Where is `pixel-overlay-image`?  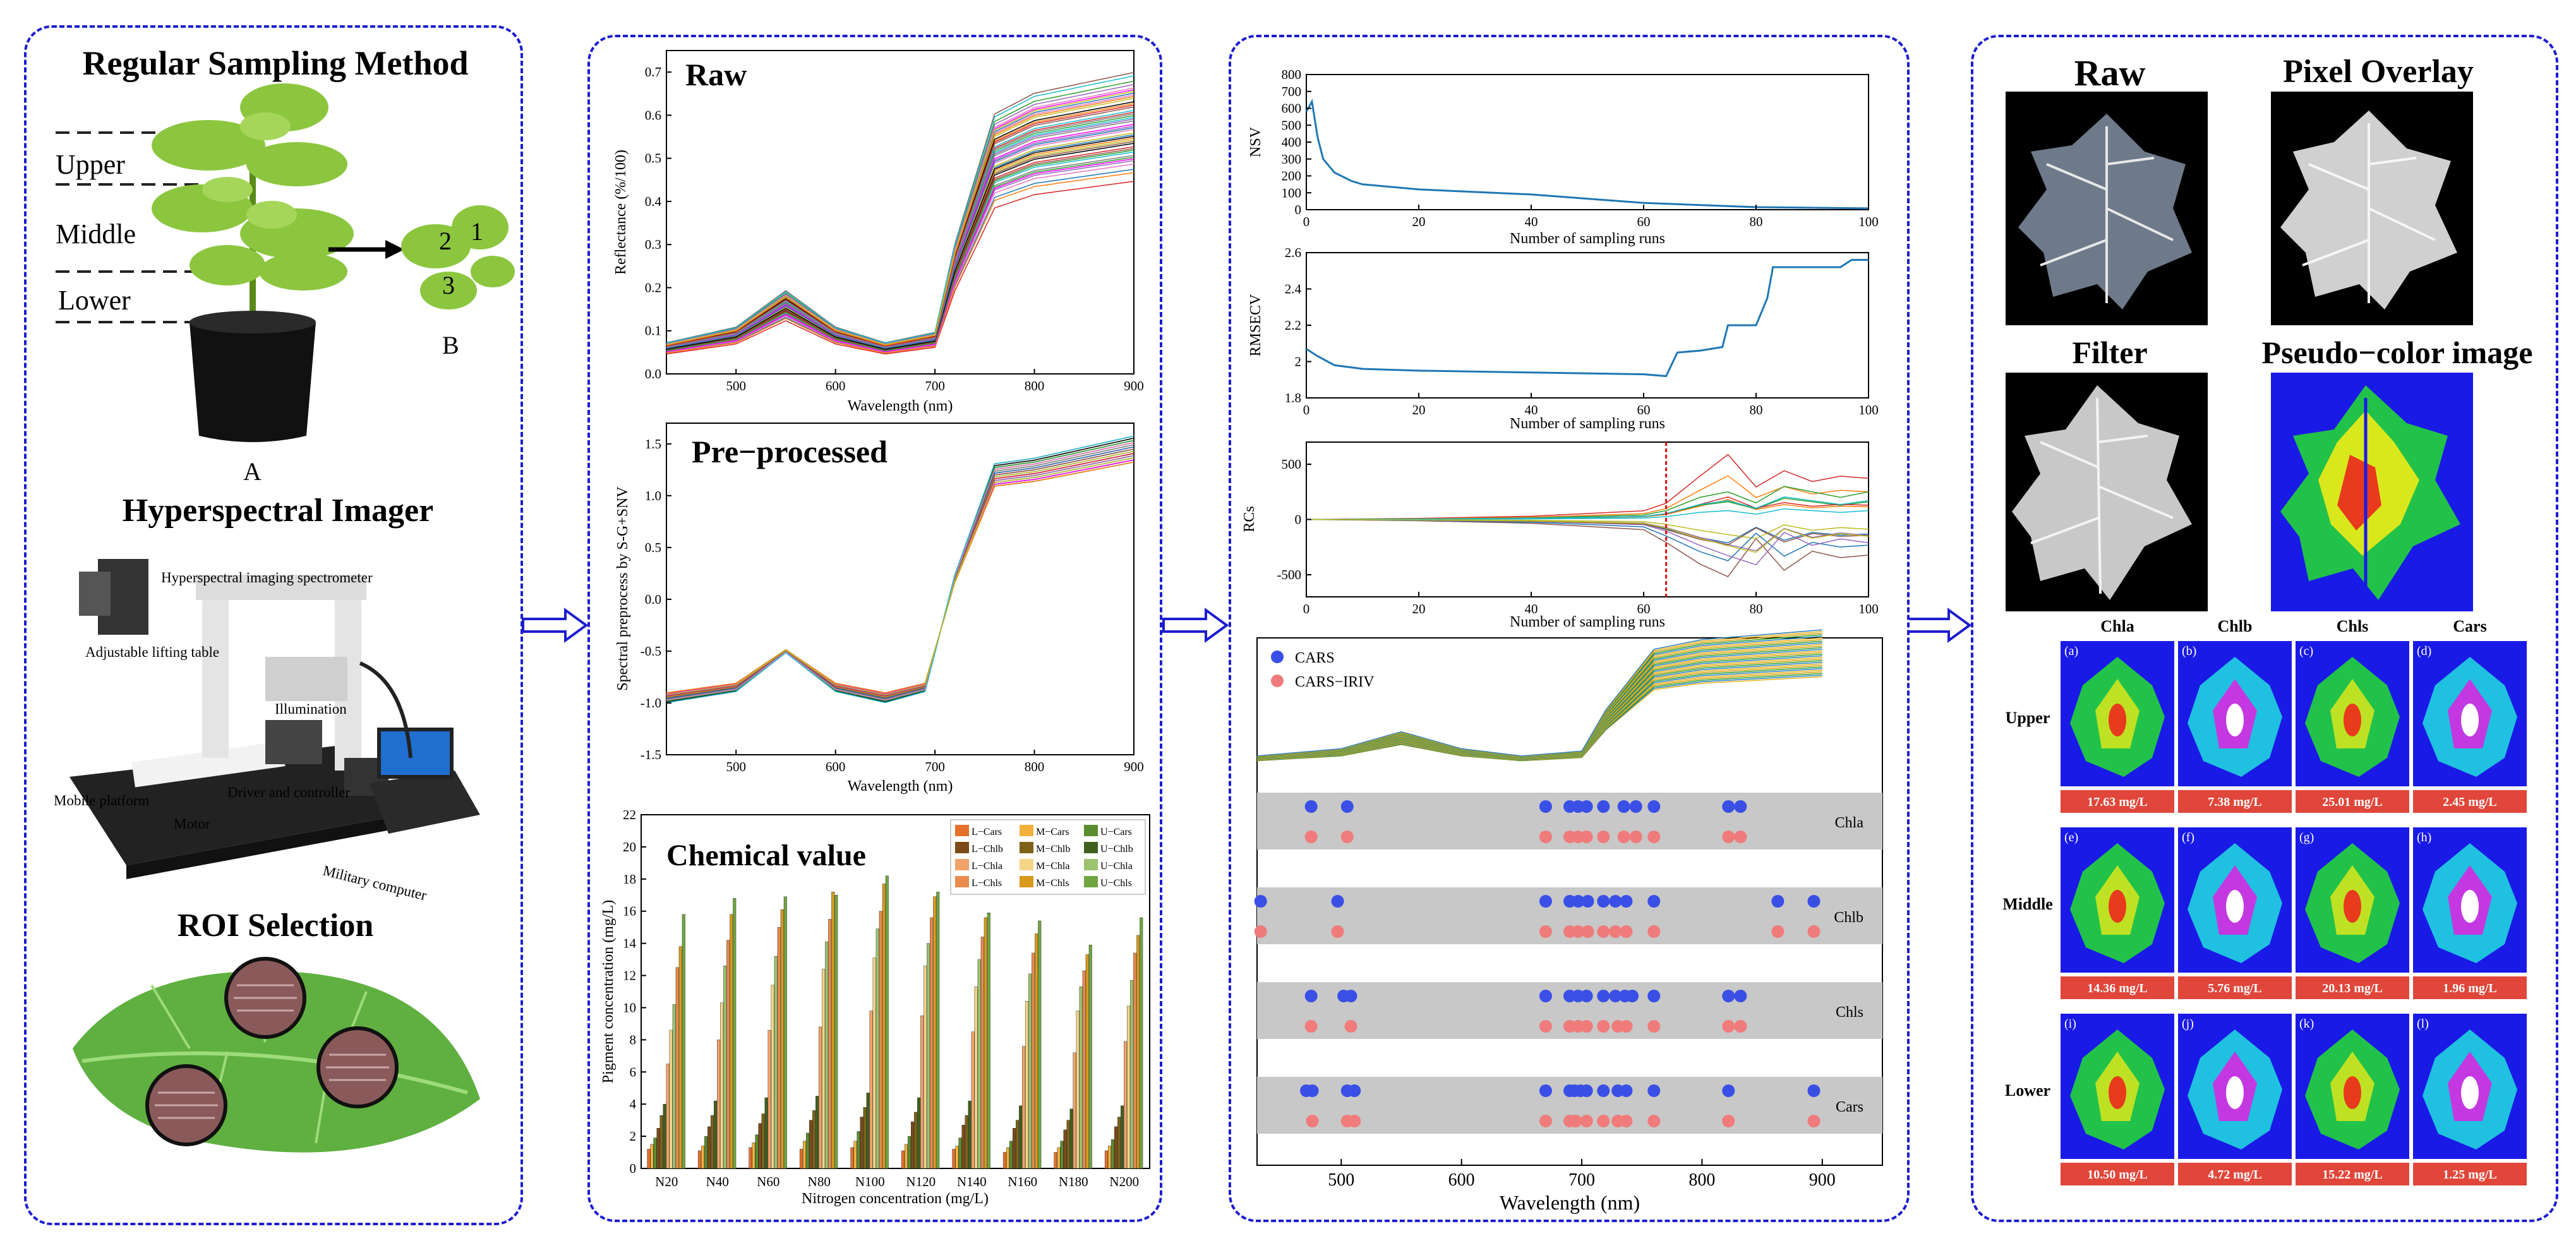
pixel-overlay-image is located at coordinates (2372, 208).